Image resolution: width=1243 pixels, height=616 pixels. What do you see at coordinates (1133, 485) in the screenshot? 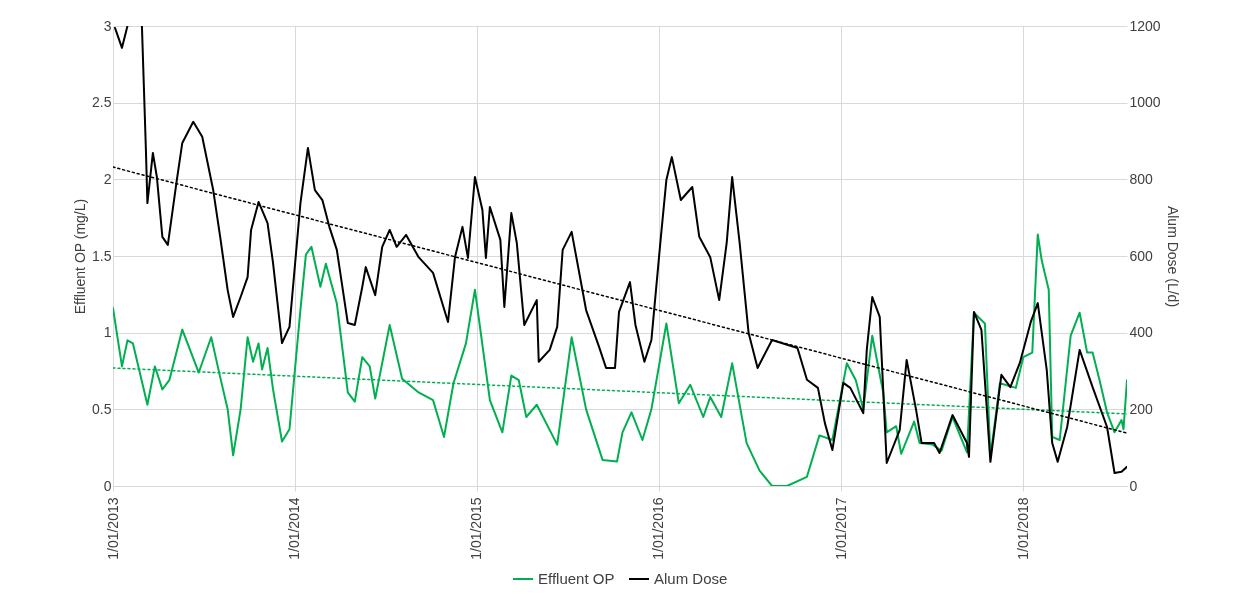
I see `y2-tick-label: 0` at bounding box center [1133, 485].